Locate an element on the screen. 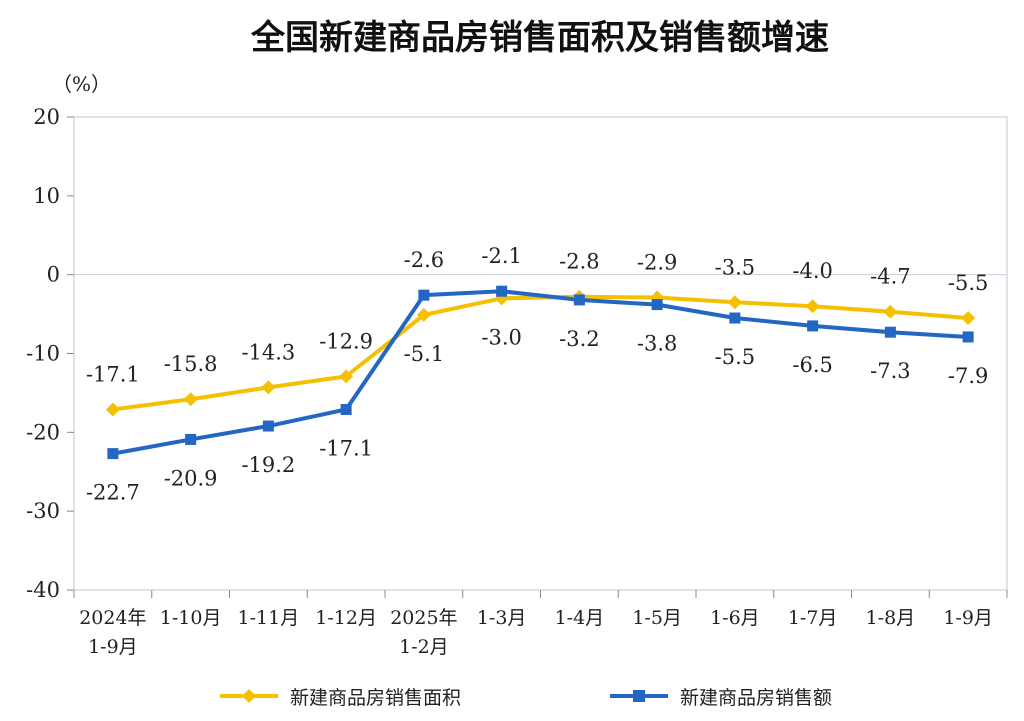 This screenshot has width=1024, height=721. y-axis-unit: （%） is located at coordinates (82, 84).